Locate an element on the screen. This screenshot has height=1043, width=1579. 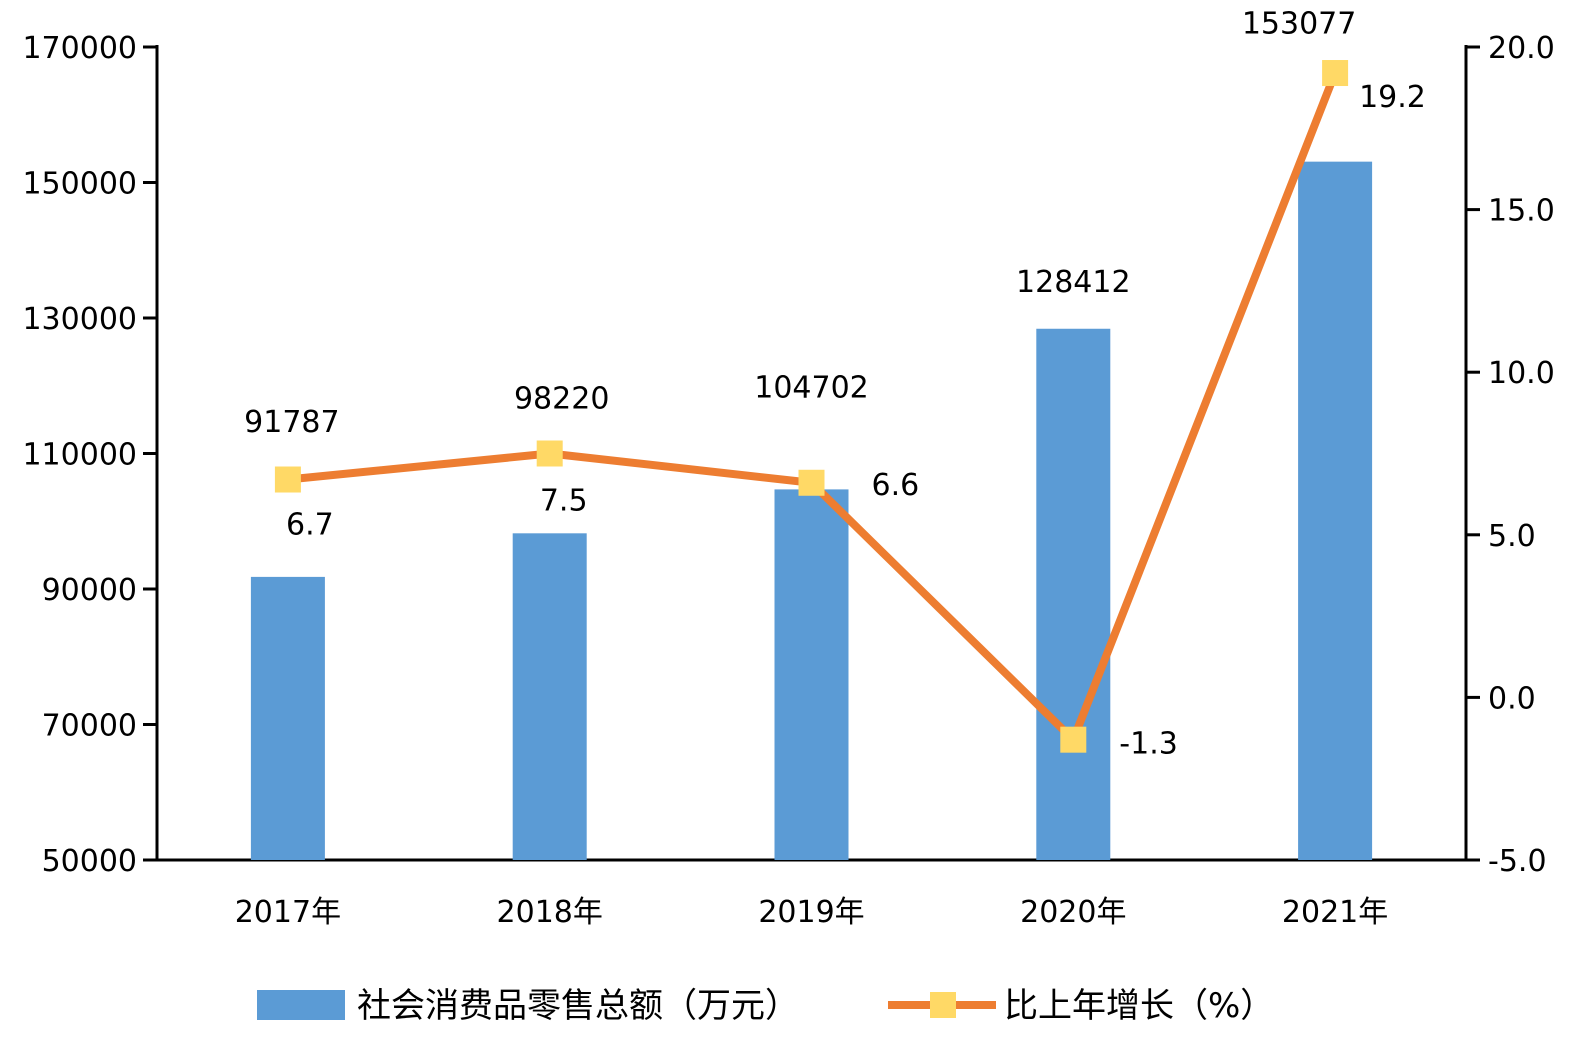
bar-data-label: 104702 is located at coordinates (811, 387).